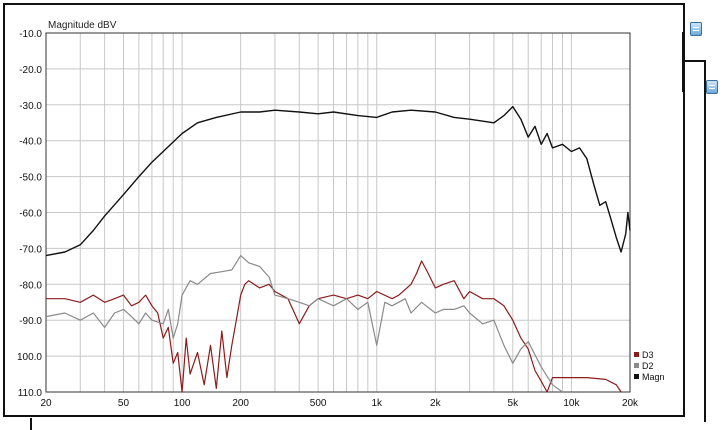 The image size is (726, 430). Describe the element at coordinates (30, 393) in the screenshot. I see `y-tick-label: 110.0` at that location.